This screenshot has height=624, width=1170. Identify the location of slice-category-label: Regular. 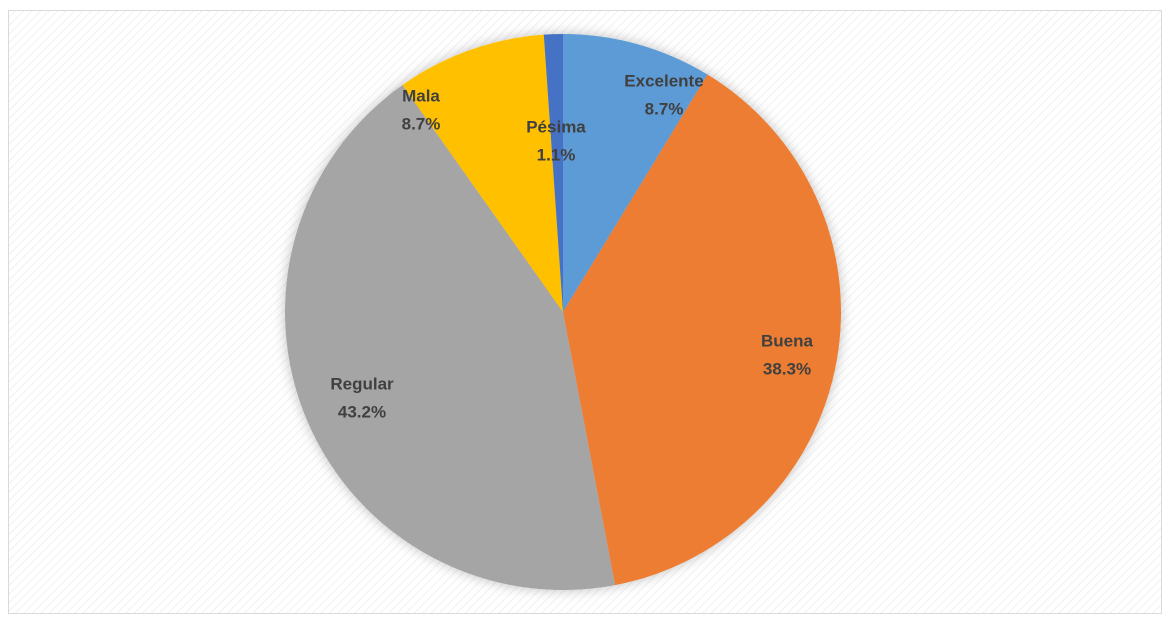
(362, 383).